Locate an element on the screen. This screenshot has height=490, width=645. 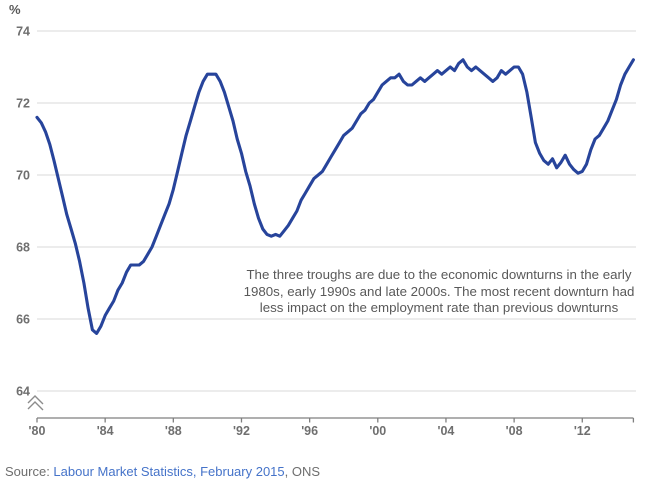
y-axis-unit-label: % is located at coordinates (15, 9).